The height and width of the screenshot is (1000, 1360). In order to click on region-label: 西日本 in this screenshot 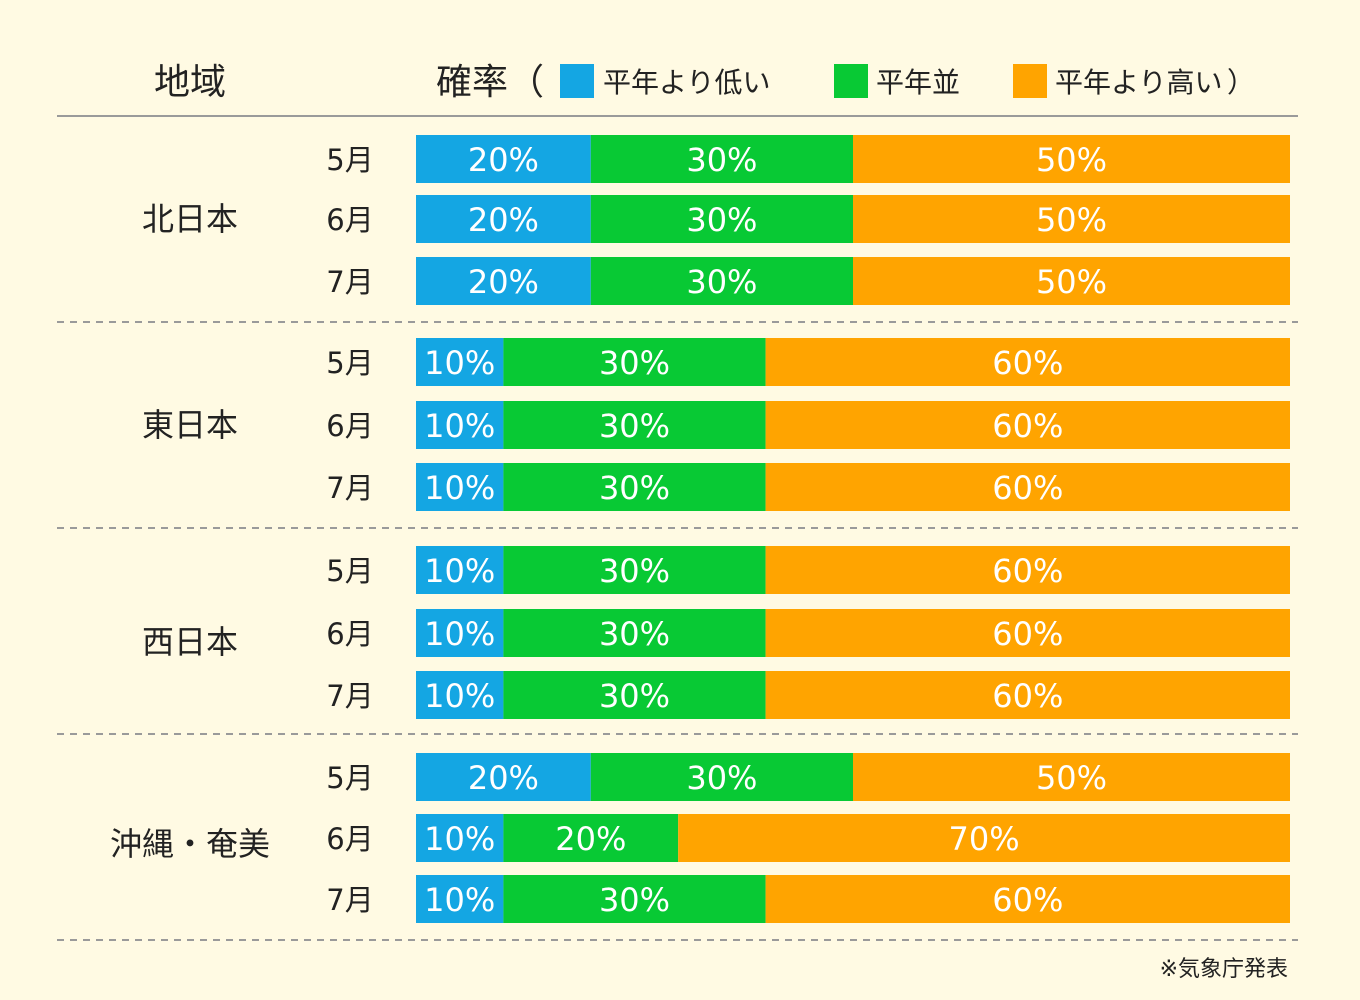, I will do `click(190, 642)`.